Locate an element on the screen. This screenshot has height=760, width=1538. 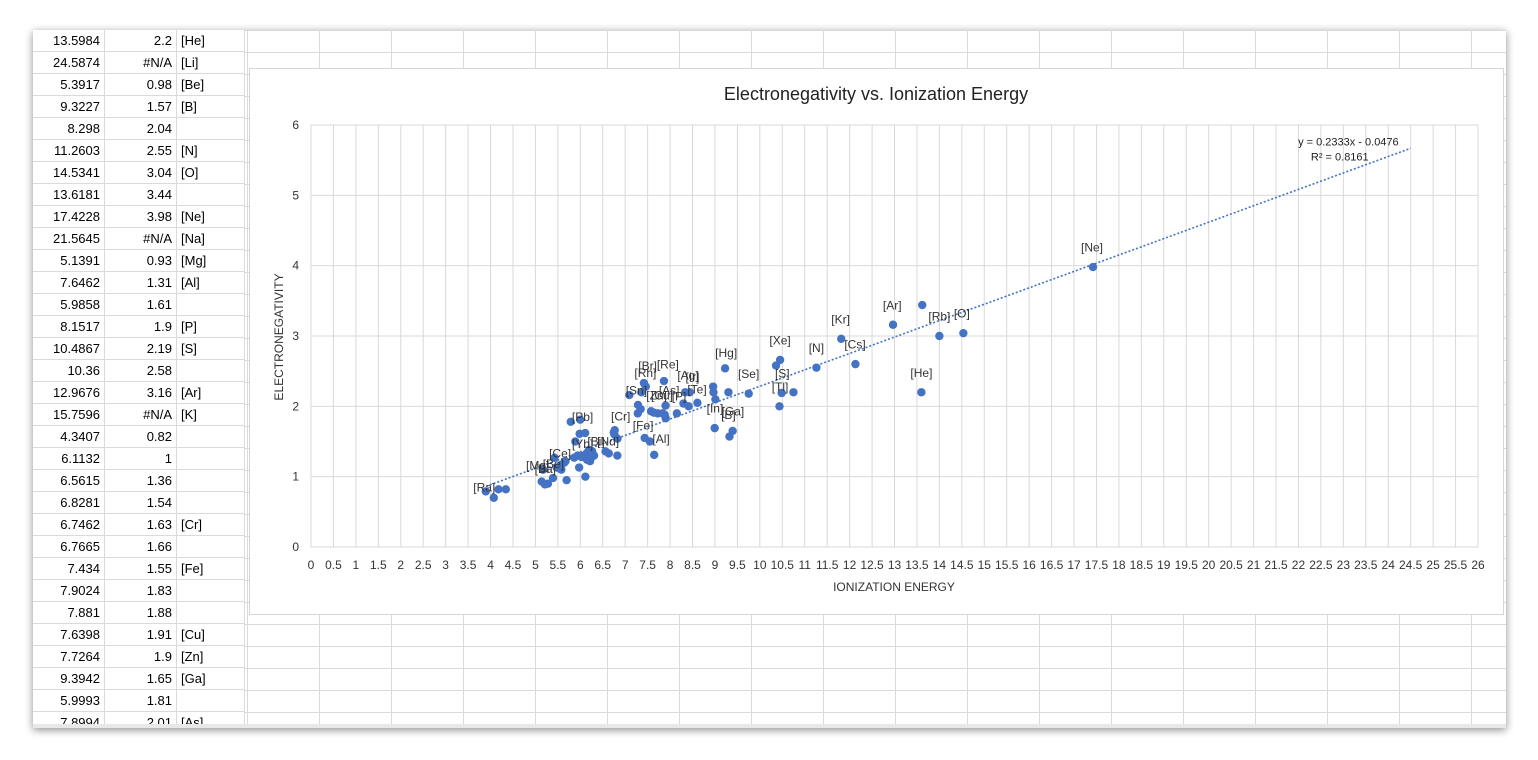
ionization-cell: 9.3227 is located at coordinates (69, 106).